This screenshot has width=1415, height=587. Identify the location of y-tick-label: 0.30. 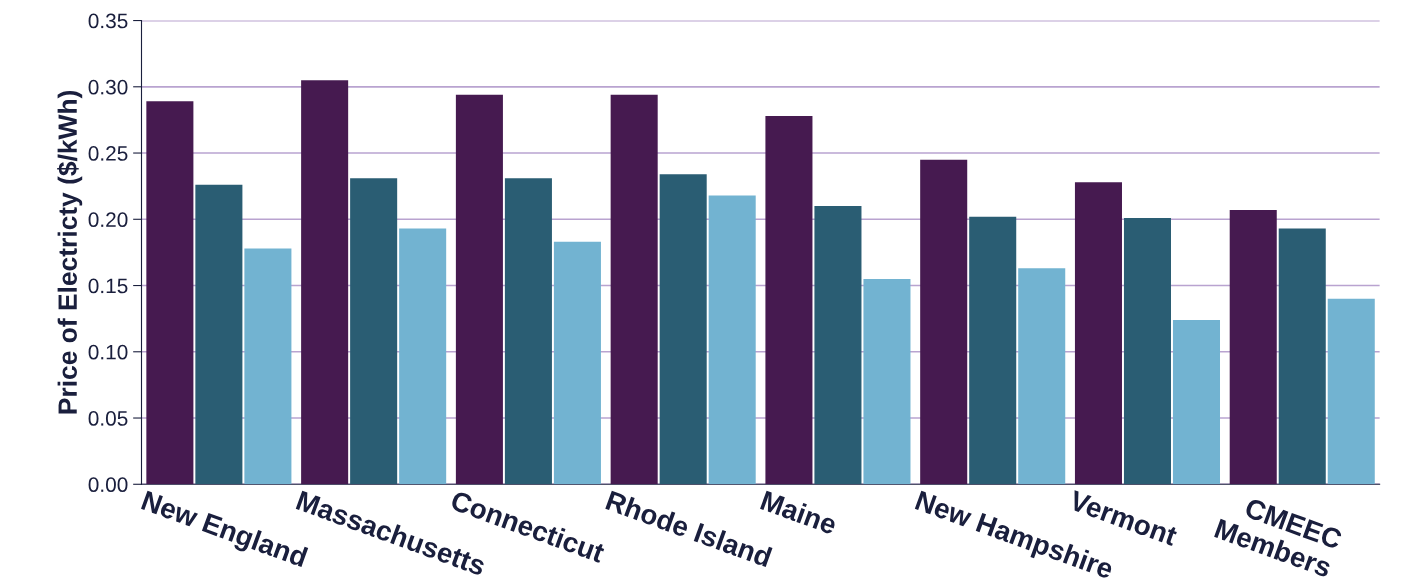
(108, 87).